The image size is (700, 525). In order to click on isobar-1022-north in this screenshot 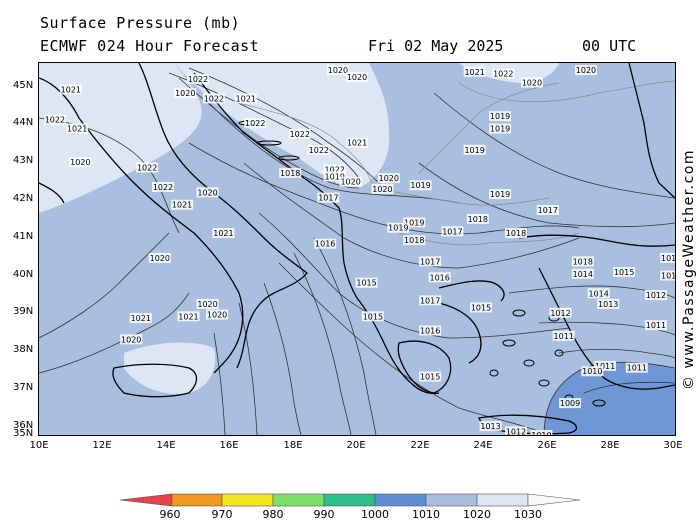, I will do `click(264, 125)`.